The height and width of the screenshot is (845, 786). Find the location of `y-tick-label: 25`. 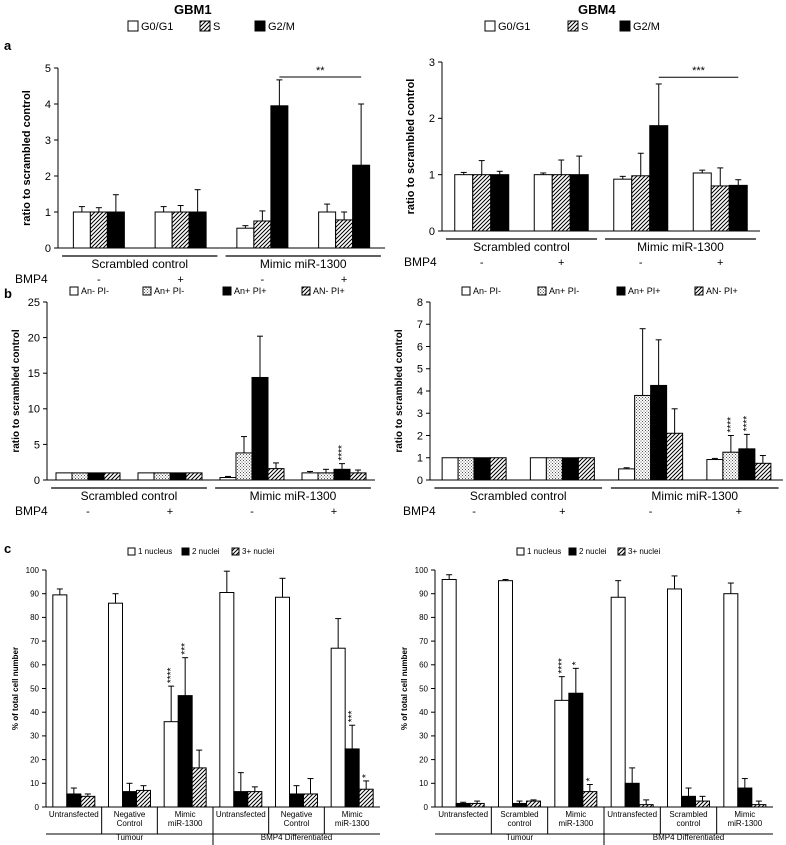

y-tick-label: 25 is located at coordinates (34, 303).